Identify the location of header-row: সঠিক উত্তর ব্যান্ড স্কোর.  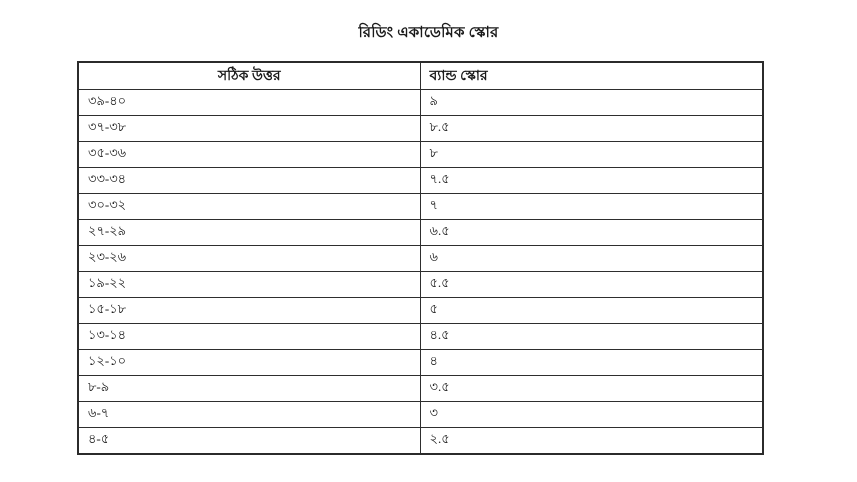
(420, 75).